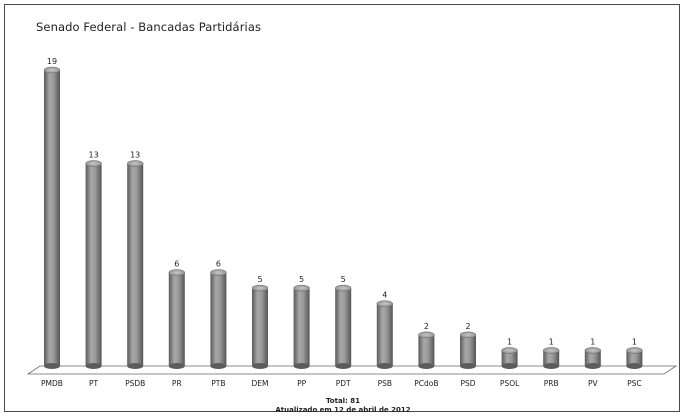 The image size is (686, 417). What do you see at coordinates (509, 358) in the screenshot?
I see `bar-psol` at bounding box center [509, 358].